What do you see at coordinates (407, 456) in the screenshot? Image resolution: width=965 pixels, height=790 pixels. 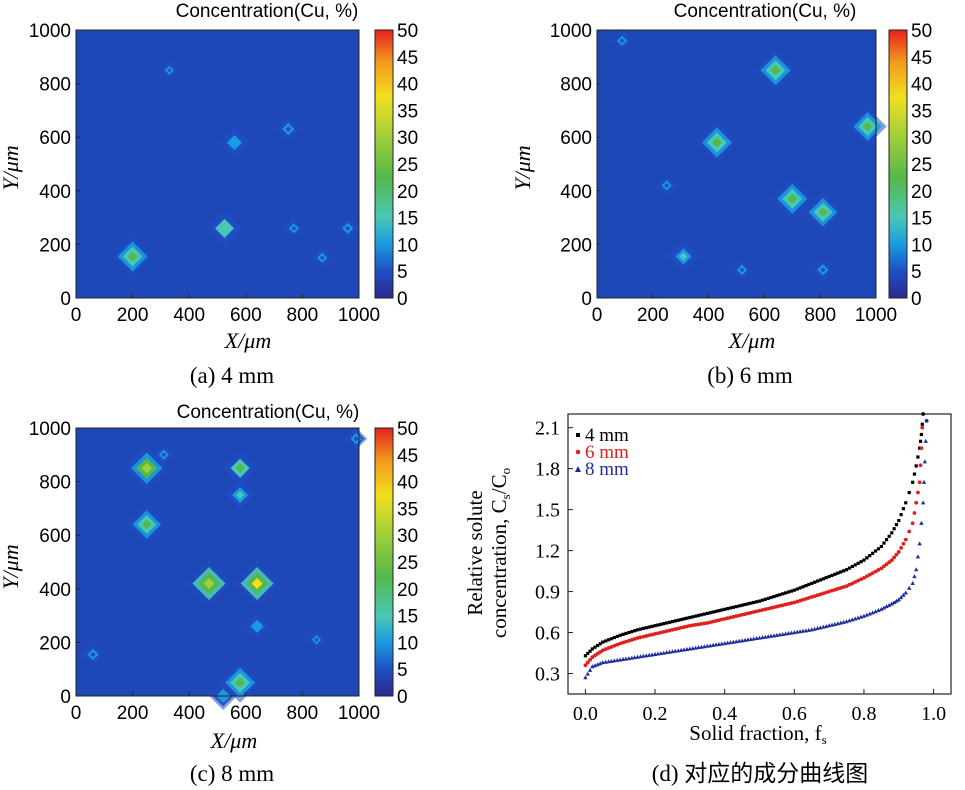 I see `colorbar-tick-label: 45` at bounding box center [407, 456].